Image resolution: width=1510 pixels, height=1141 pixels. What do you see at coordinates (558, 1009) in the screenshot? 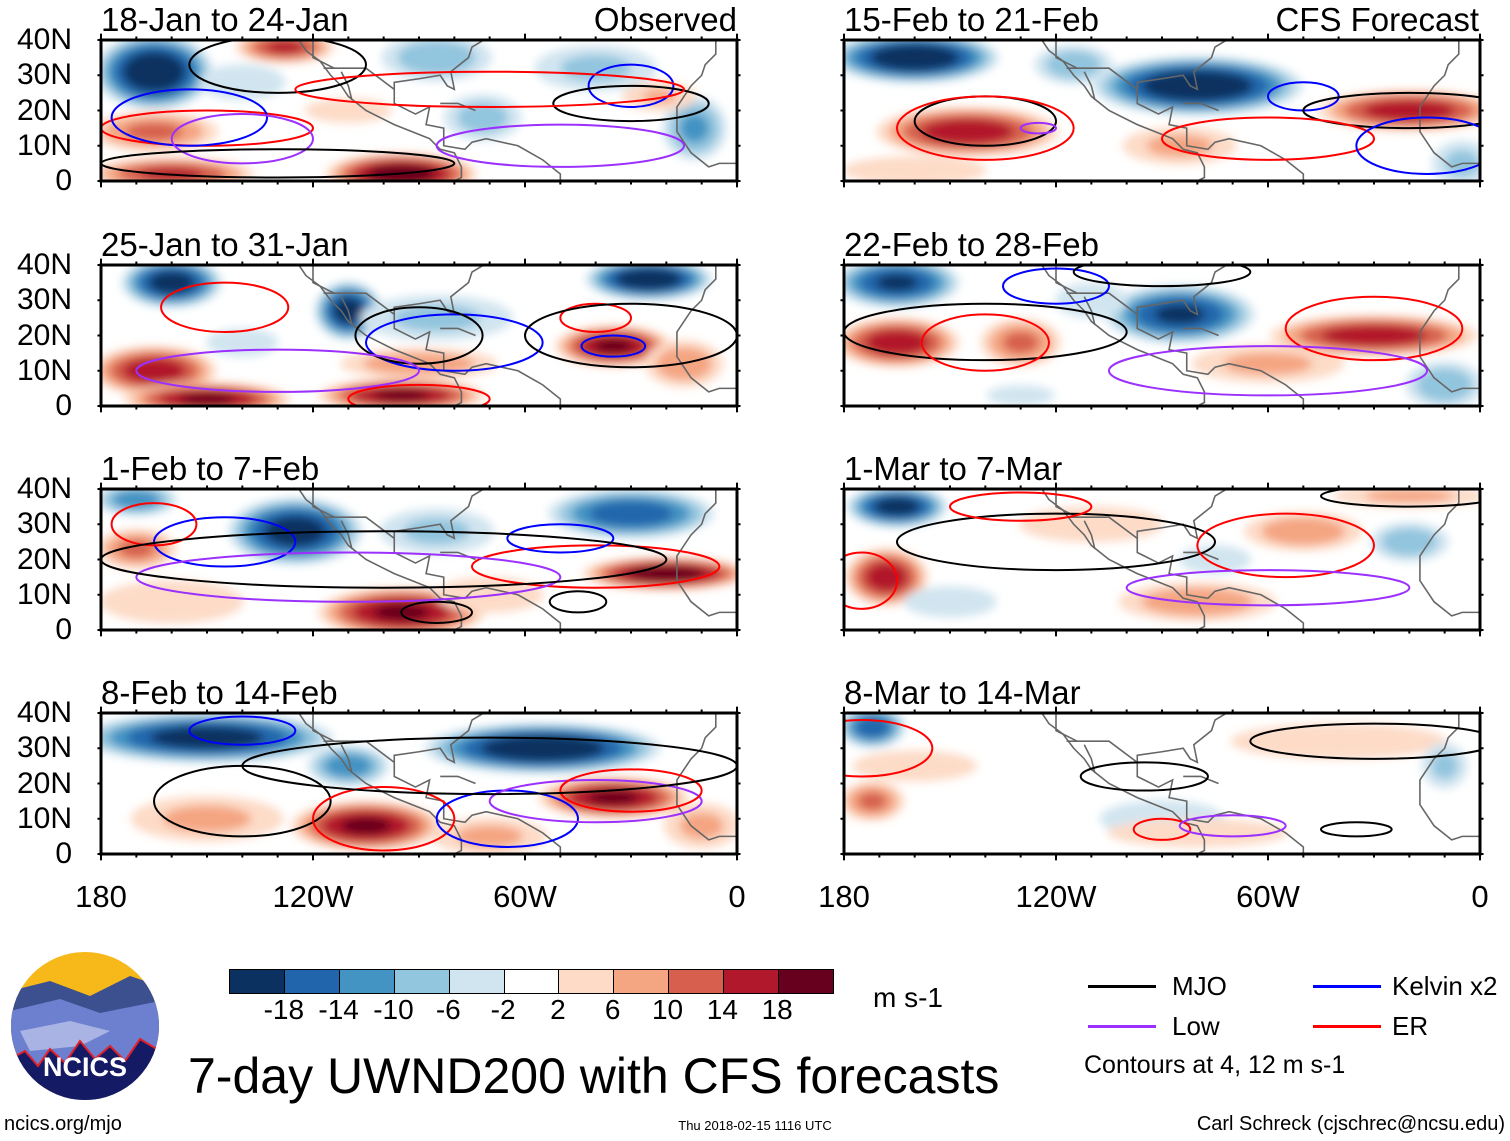
I see `colorbar-tick-label: 2` at bounding box center [558, 1009].